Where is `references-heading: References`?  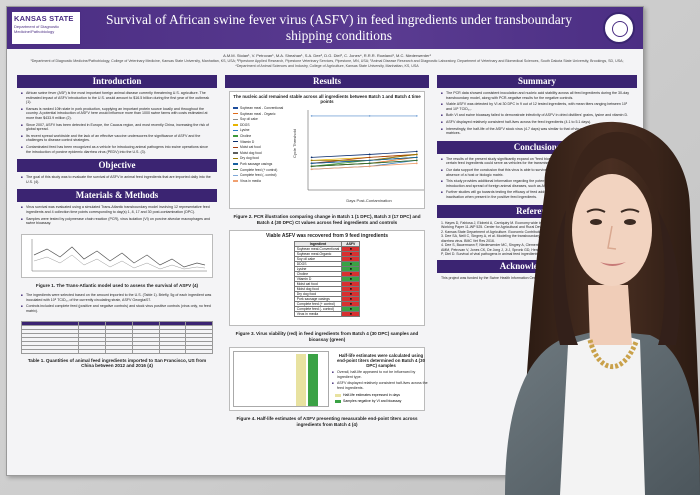
references-heading: References is located at coordinates (537, 211).